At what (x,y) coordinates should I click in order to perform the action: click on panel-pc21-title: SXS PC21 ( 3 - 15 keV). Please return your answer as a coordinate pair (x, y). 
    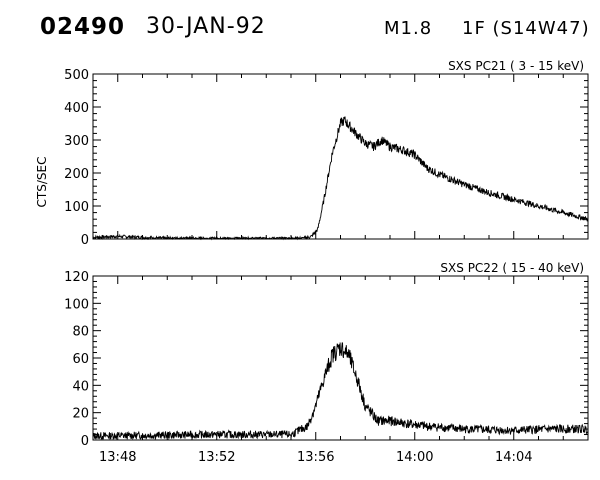
    Looking at the image, I should click on (516, 66).